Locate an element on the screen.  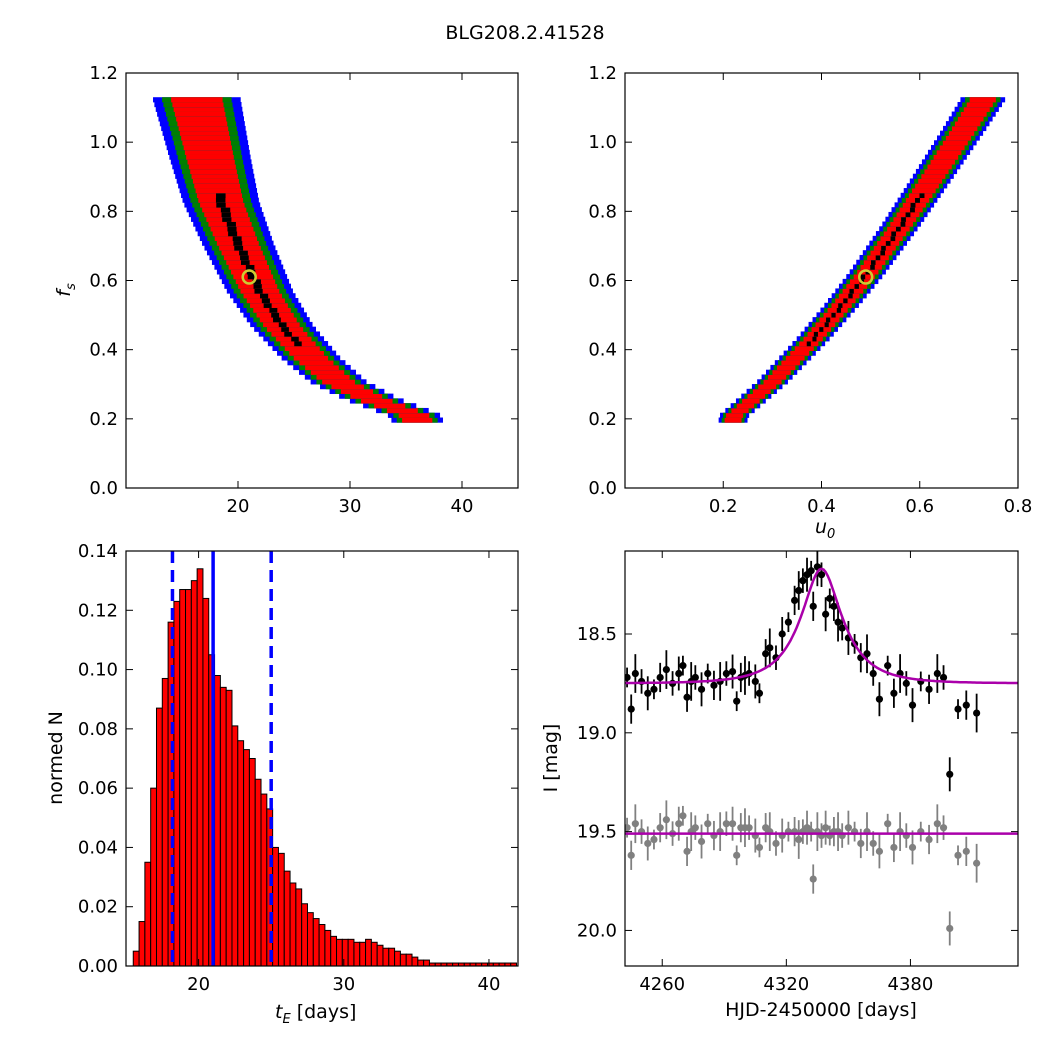
panel4-ytick-label: 19.0 is located at coordinates (597, 733).